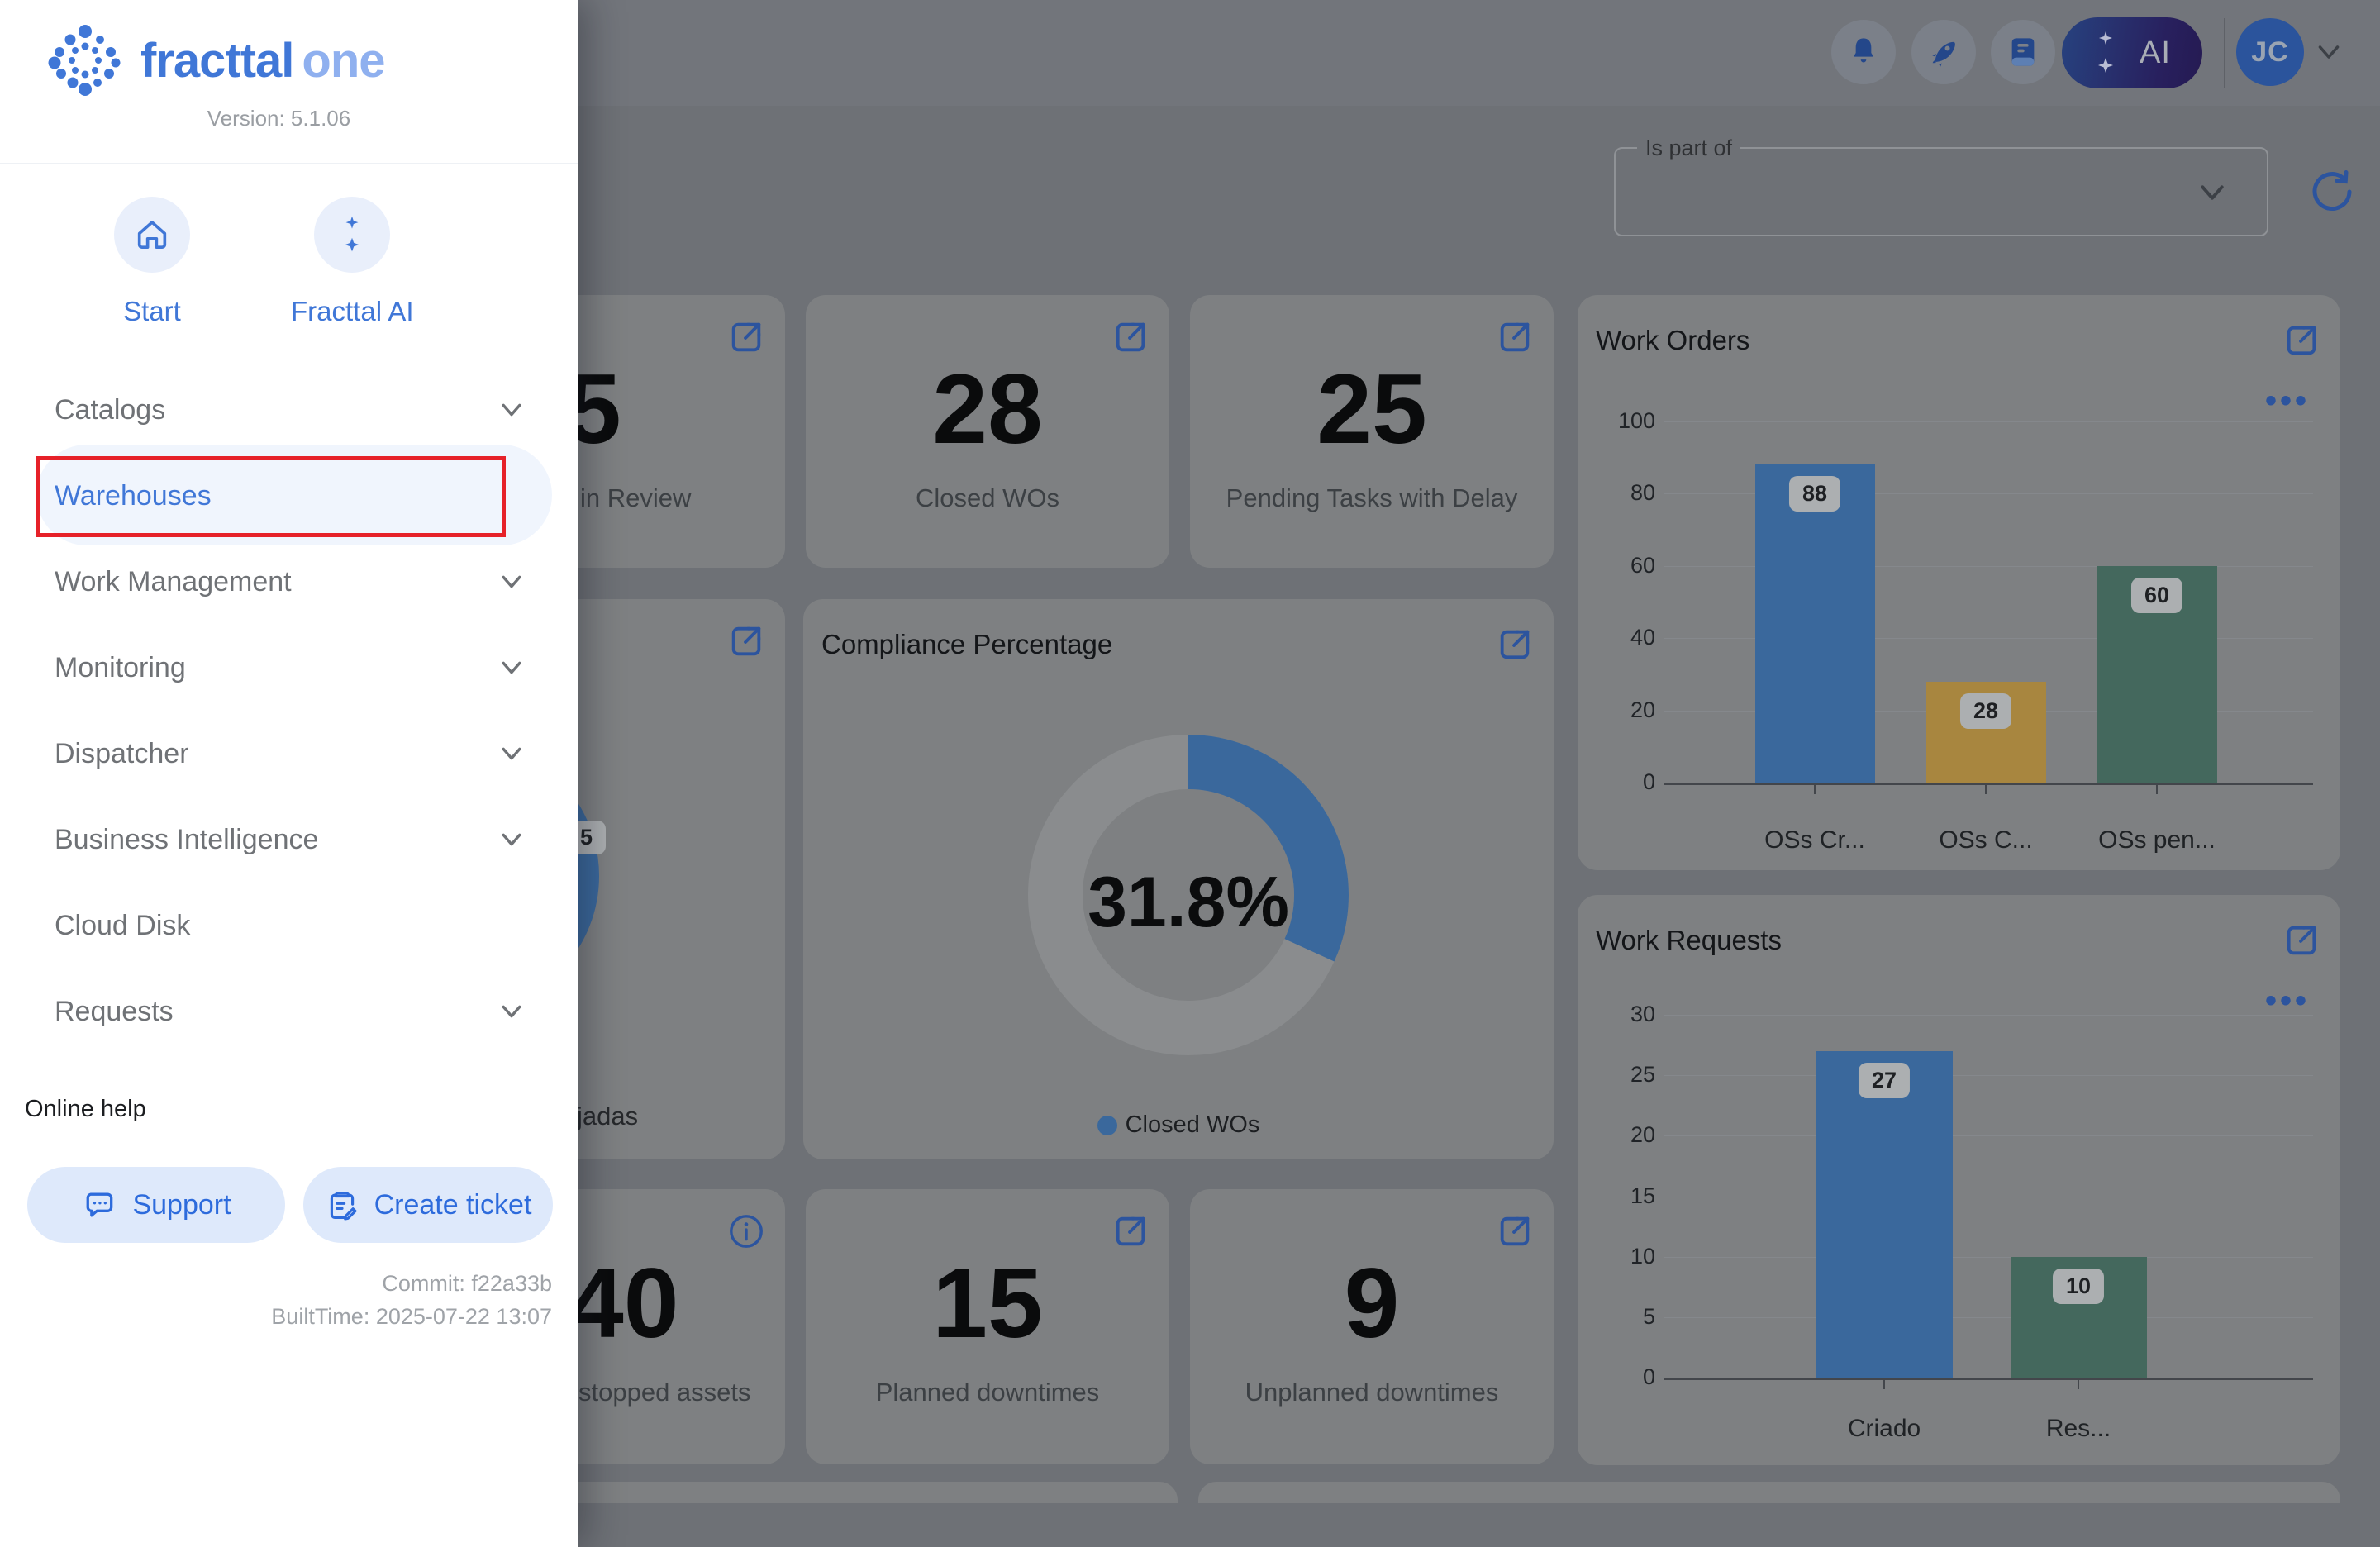 The height and width of the screenshot is (1547, 2380). Describe the element at coordinates (1884, 1214) in the screenshot. I see `bar-Criado` at that location.